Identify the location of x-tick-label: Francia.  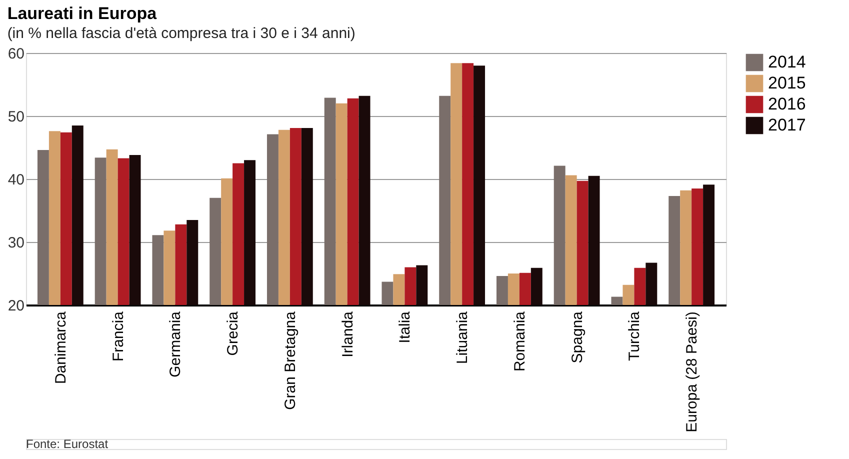
(118, 336).